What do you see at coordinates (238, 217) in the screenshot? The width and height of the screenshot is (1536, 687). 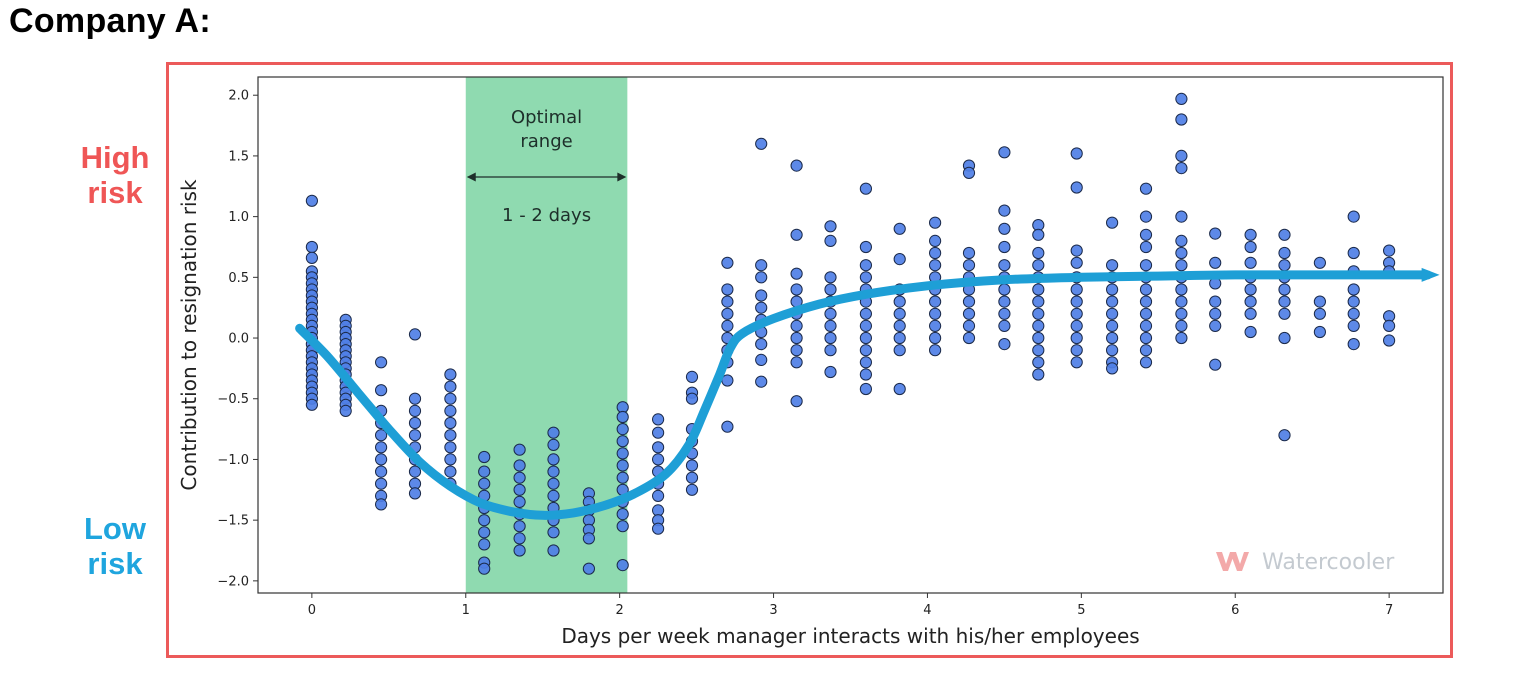 I see `y-tick-label: 1.0` at bounding box center [238, 217].